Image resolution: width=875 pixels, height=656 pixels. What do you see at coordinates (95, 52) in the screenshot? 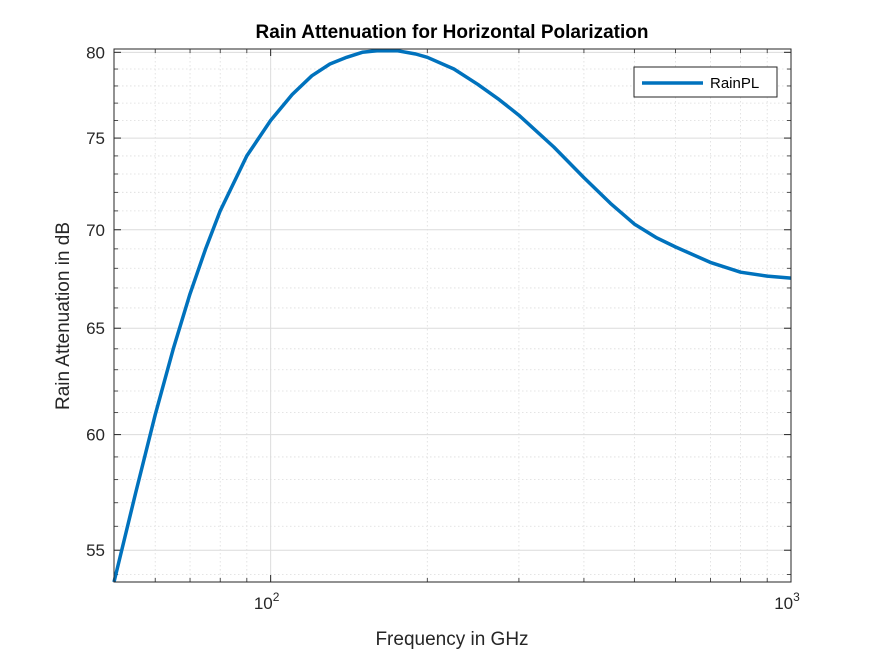
I see `y-tick-label: 80` at bounding box center [95, 52].